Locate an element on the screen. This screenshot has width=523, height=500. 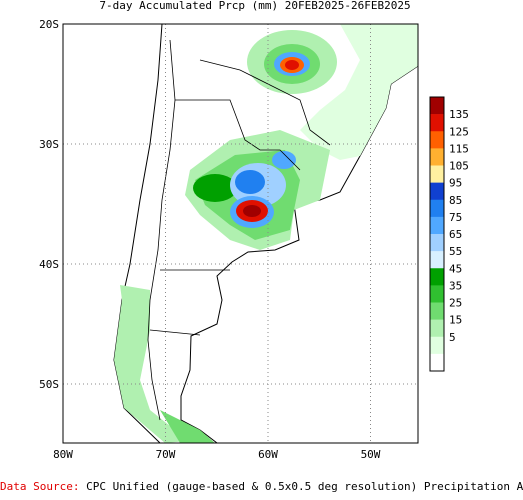
legend-label: 115 is located at coordinates (459, 148).